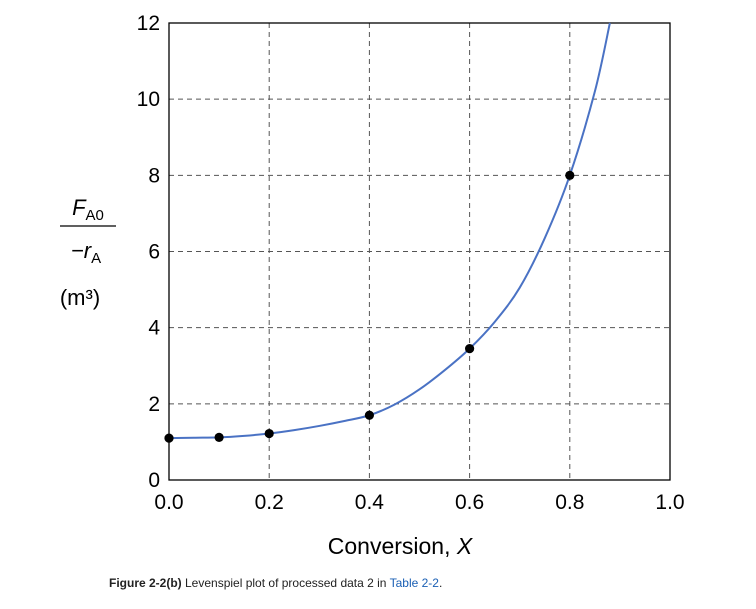 The width and height of the screenshot is (756, 609). Describe the element at coordinates (414, 583) in the screenshot. I see `table-link: Table 2-2` at that location.